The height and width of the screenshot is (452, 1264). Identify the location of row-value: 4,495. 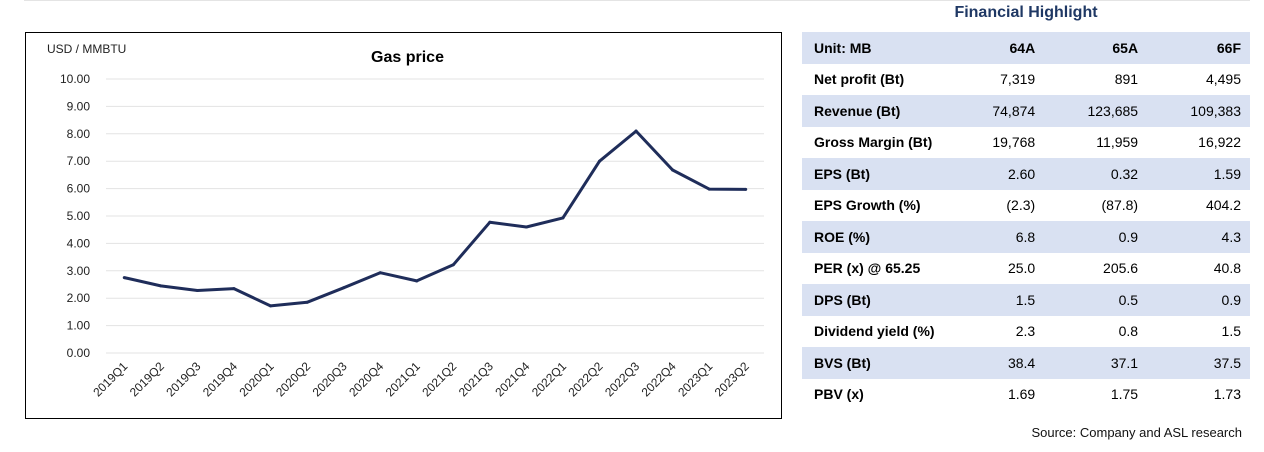
(1223, 79).